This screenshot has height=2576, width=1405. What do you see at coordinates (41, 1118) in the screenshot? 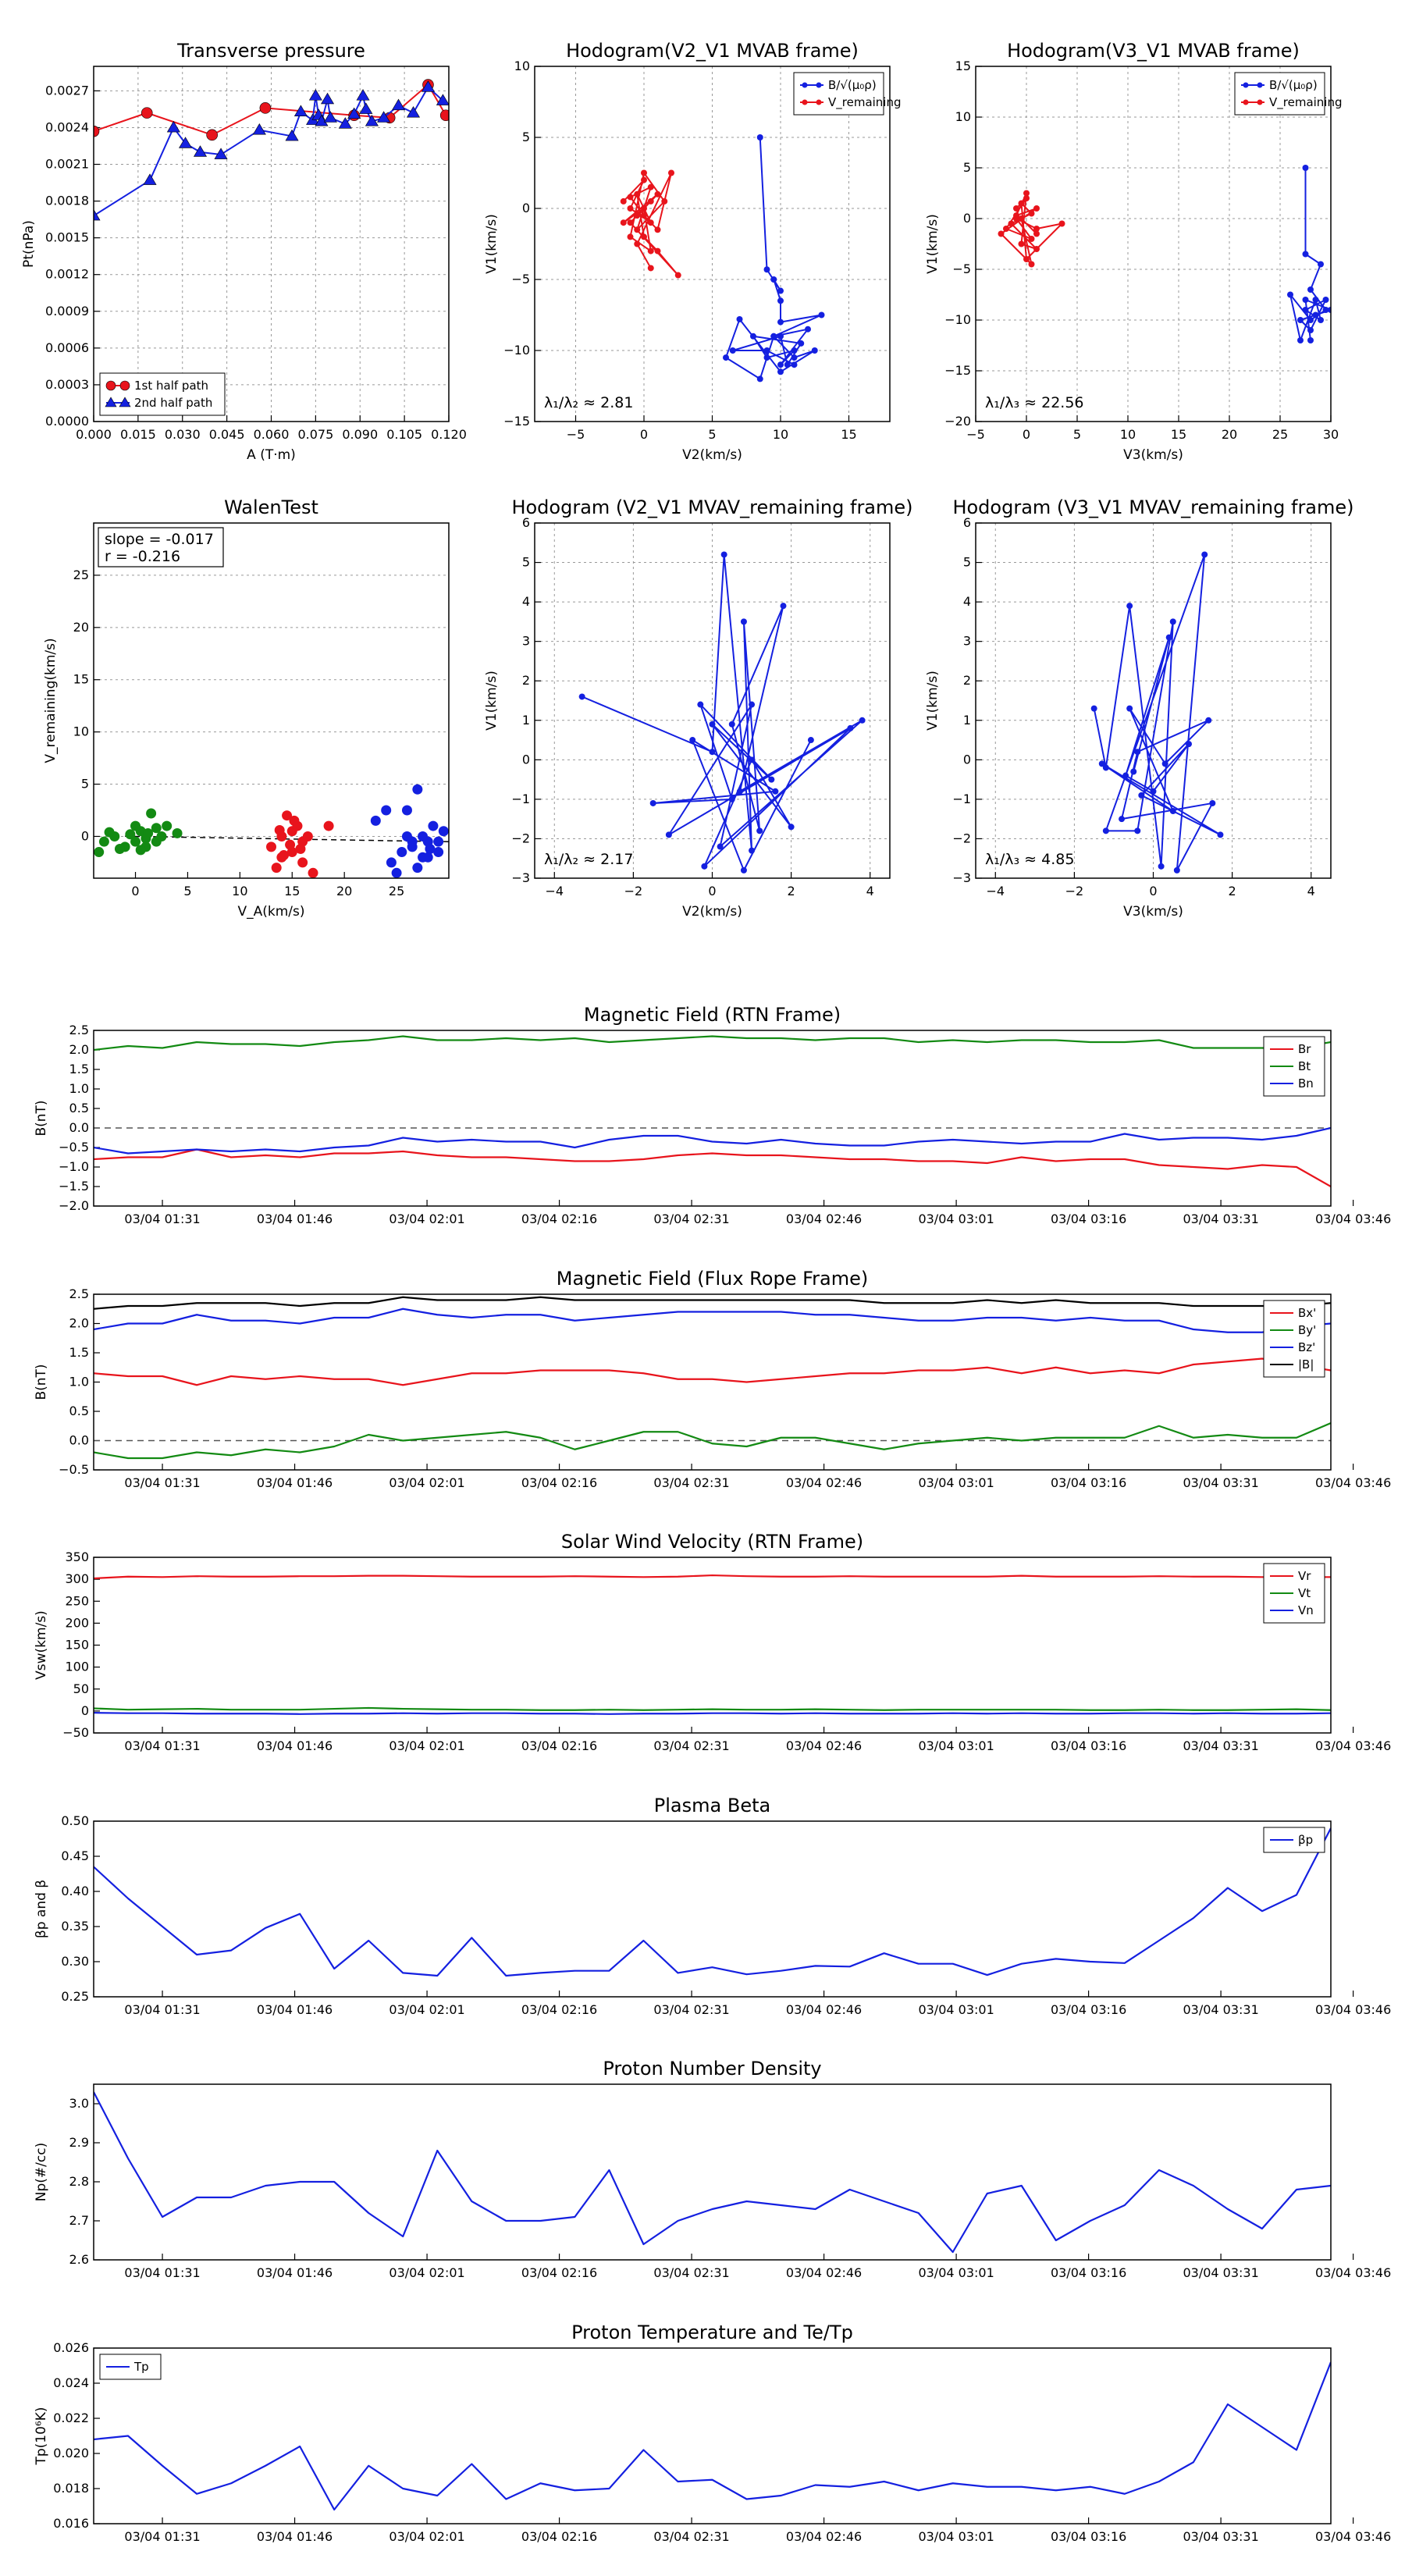
I see `y-axis-label: B(nT)` at bounding box center [41, 1118].